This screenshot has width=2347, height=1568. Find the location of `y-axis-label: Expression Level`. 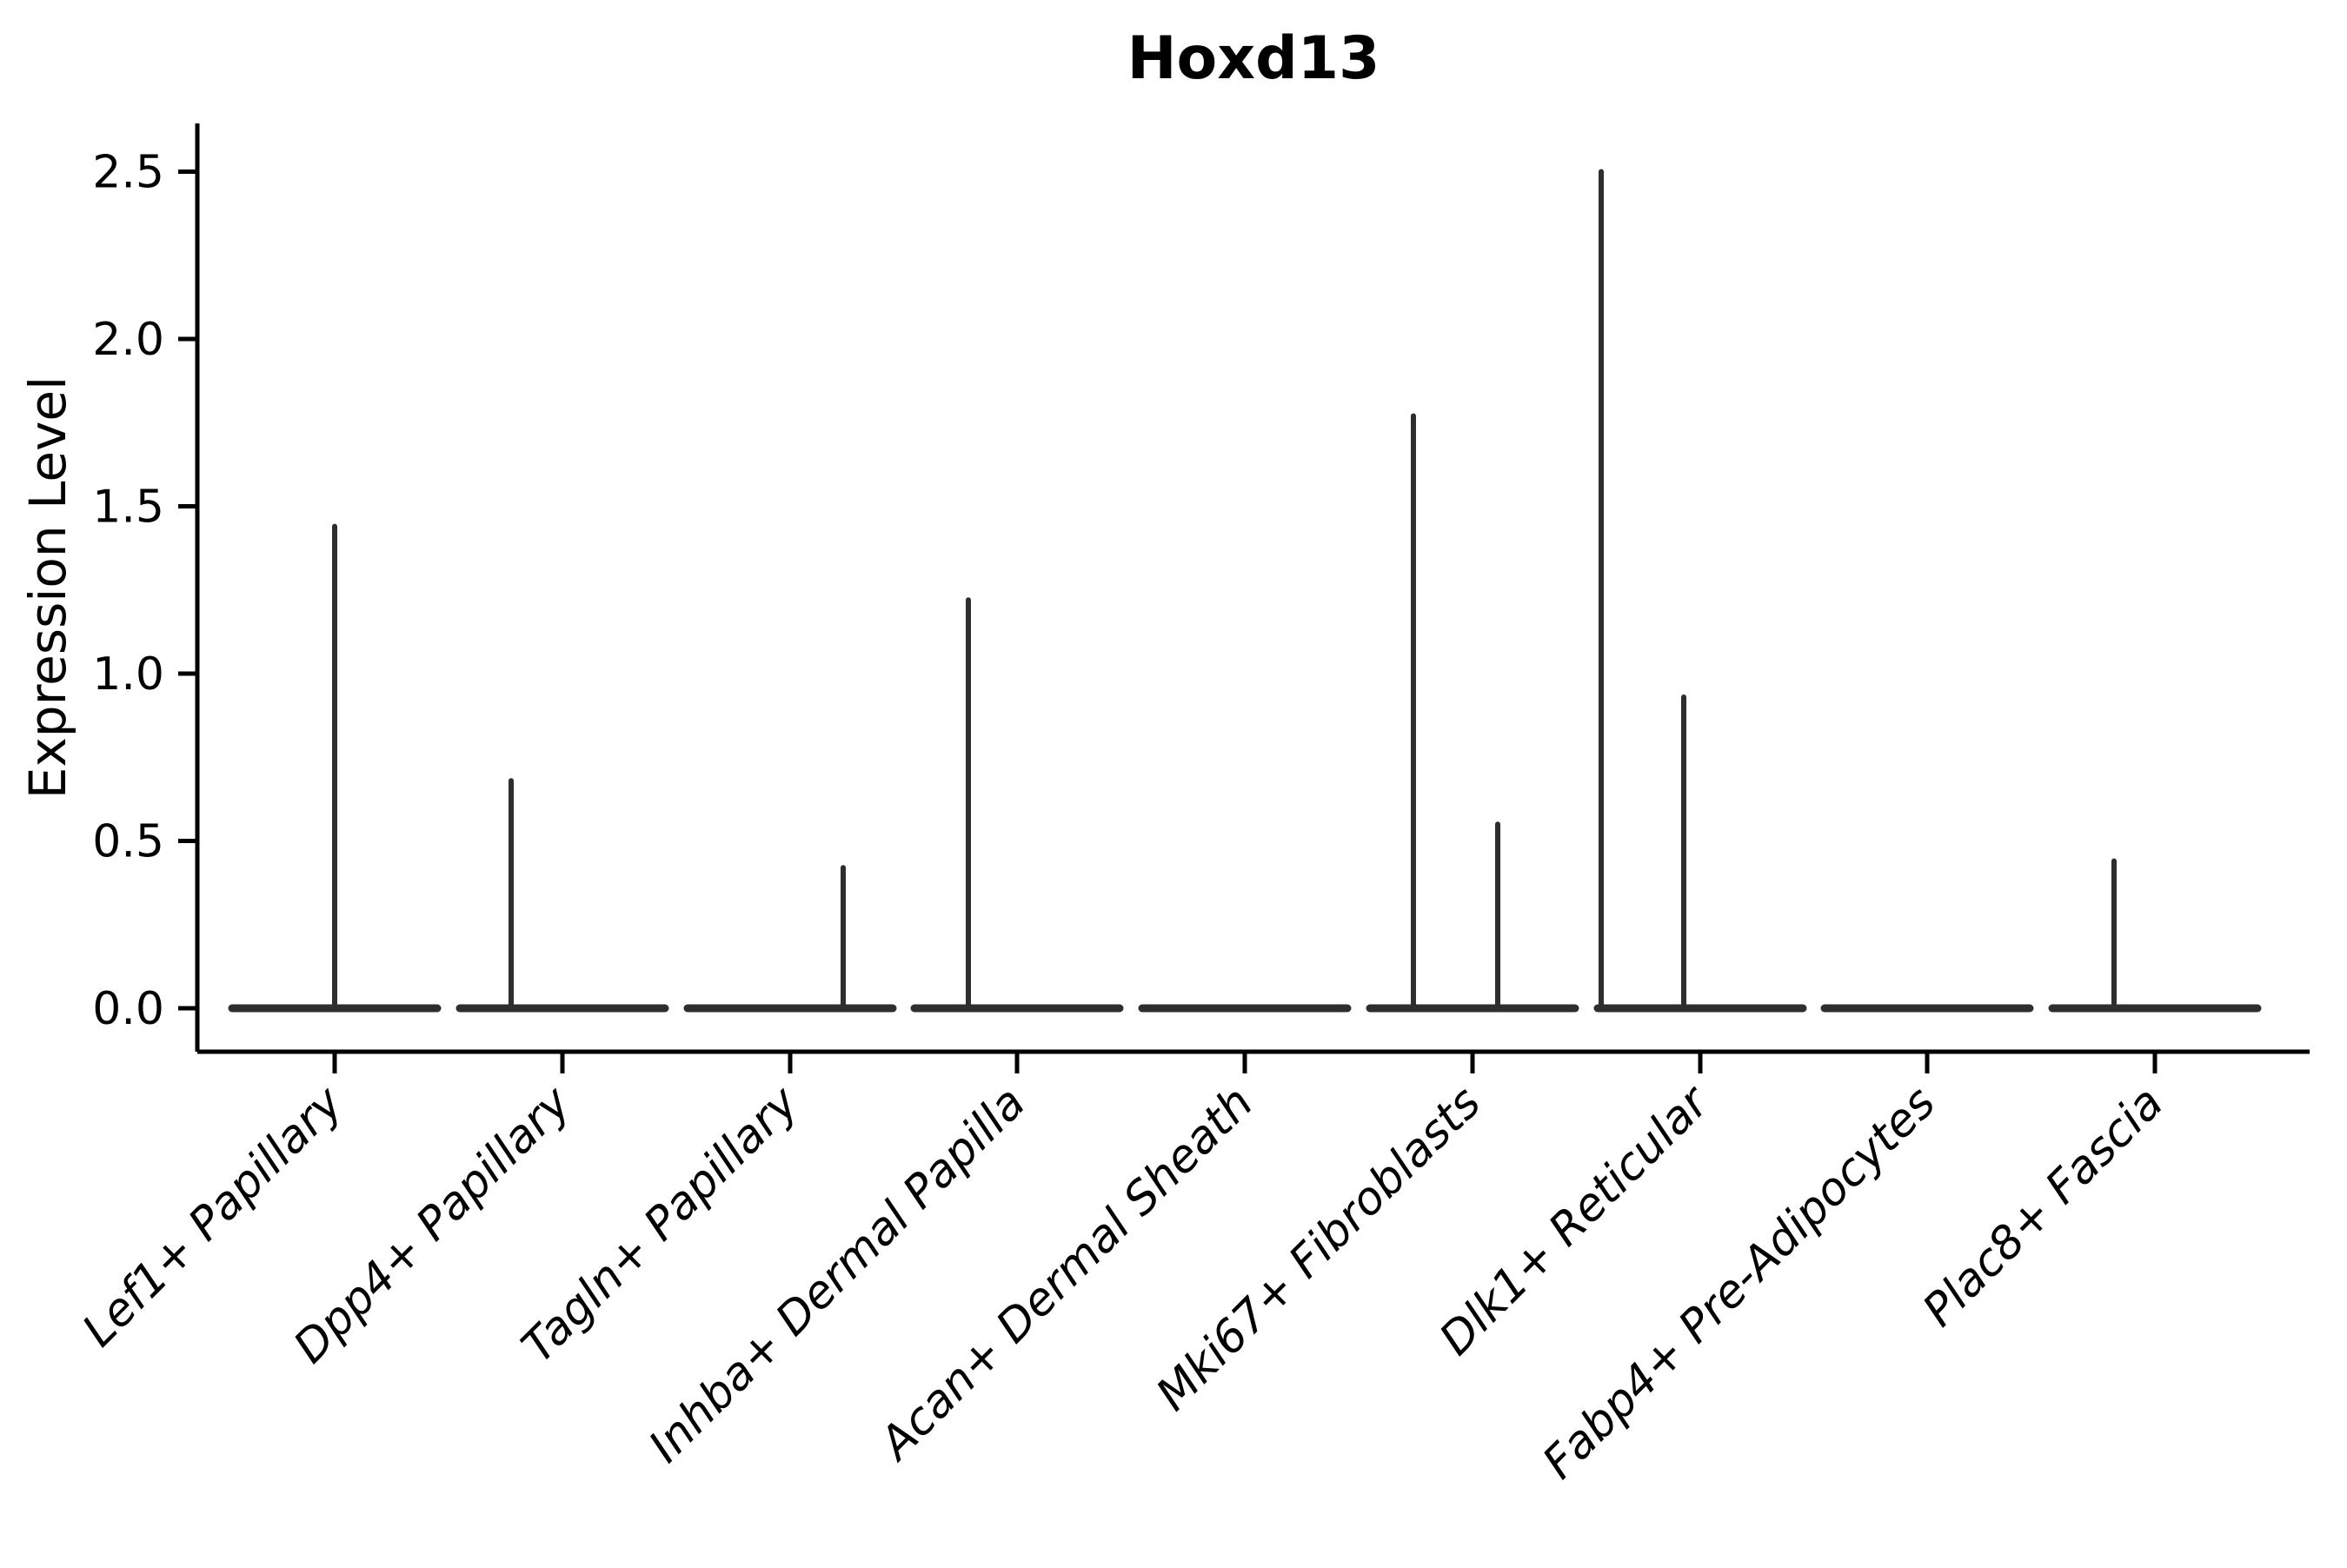

y-axis-label: Expression Level is located at coordinates (47, 587).